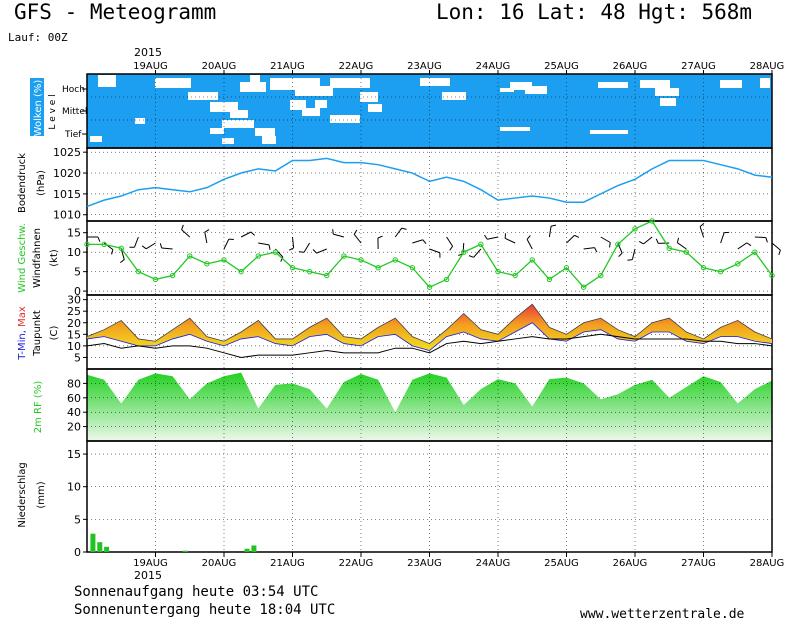  What do you see at coordinates (22, 333) in the screenshot?
I see `temperature-ylabel: T-Min, Max` at bounding box center [22, 333].